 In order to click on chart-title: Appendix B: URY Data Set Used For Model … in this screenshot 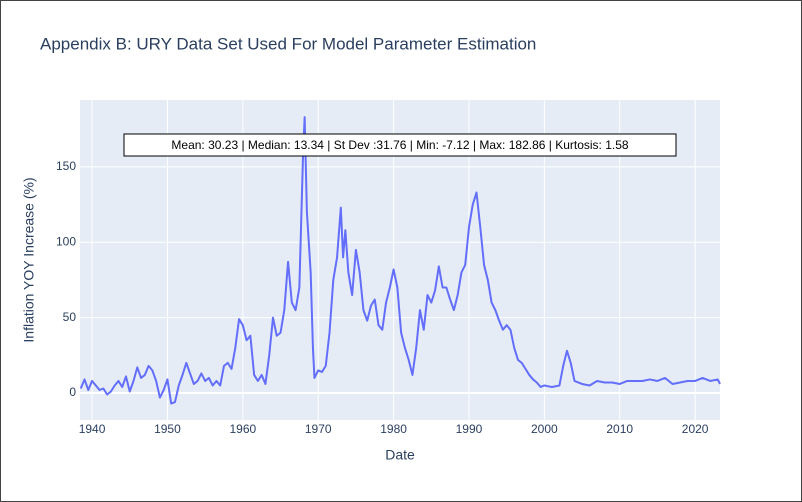, I will do `click(288, 43)`.